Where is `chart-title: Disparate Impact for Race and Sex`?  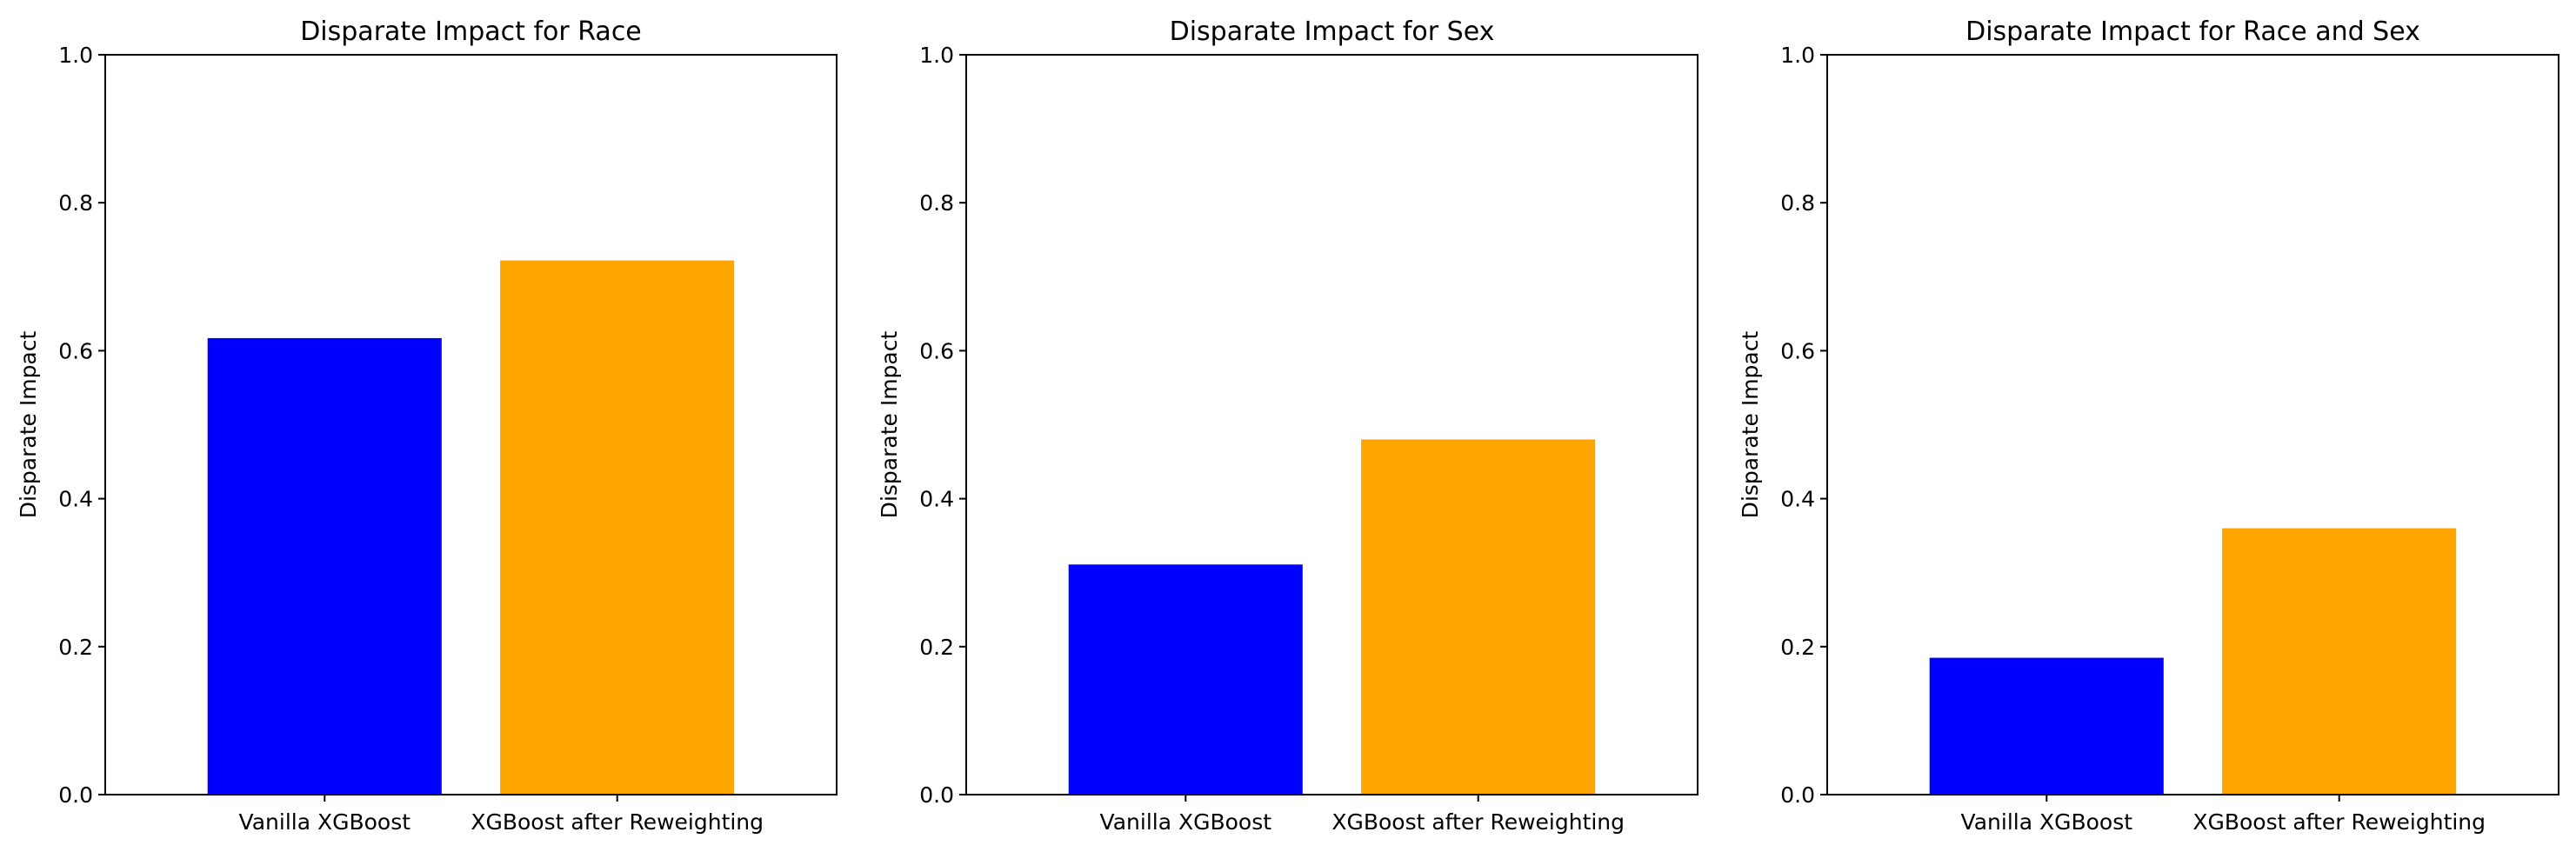 chart-title: Disparate Impact for Race and Sex is located at coordinates (2192, 32).